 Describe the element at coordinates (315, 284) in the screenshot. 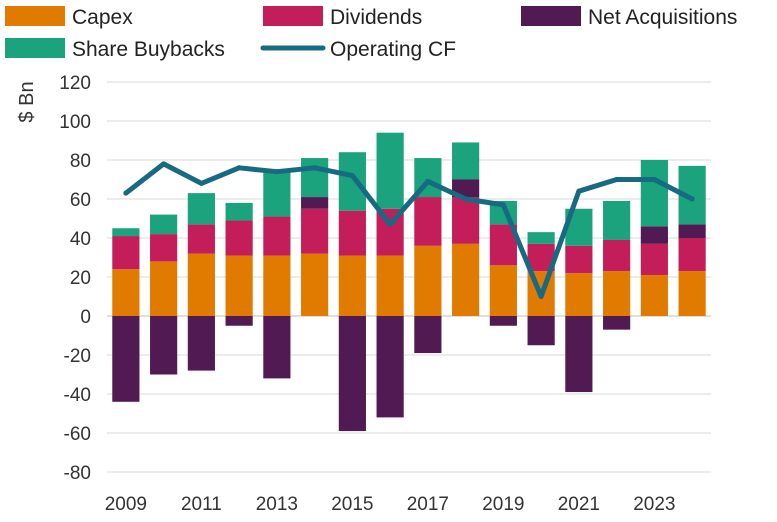

I see `bar-capex-2014` at that location.